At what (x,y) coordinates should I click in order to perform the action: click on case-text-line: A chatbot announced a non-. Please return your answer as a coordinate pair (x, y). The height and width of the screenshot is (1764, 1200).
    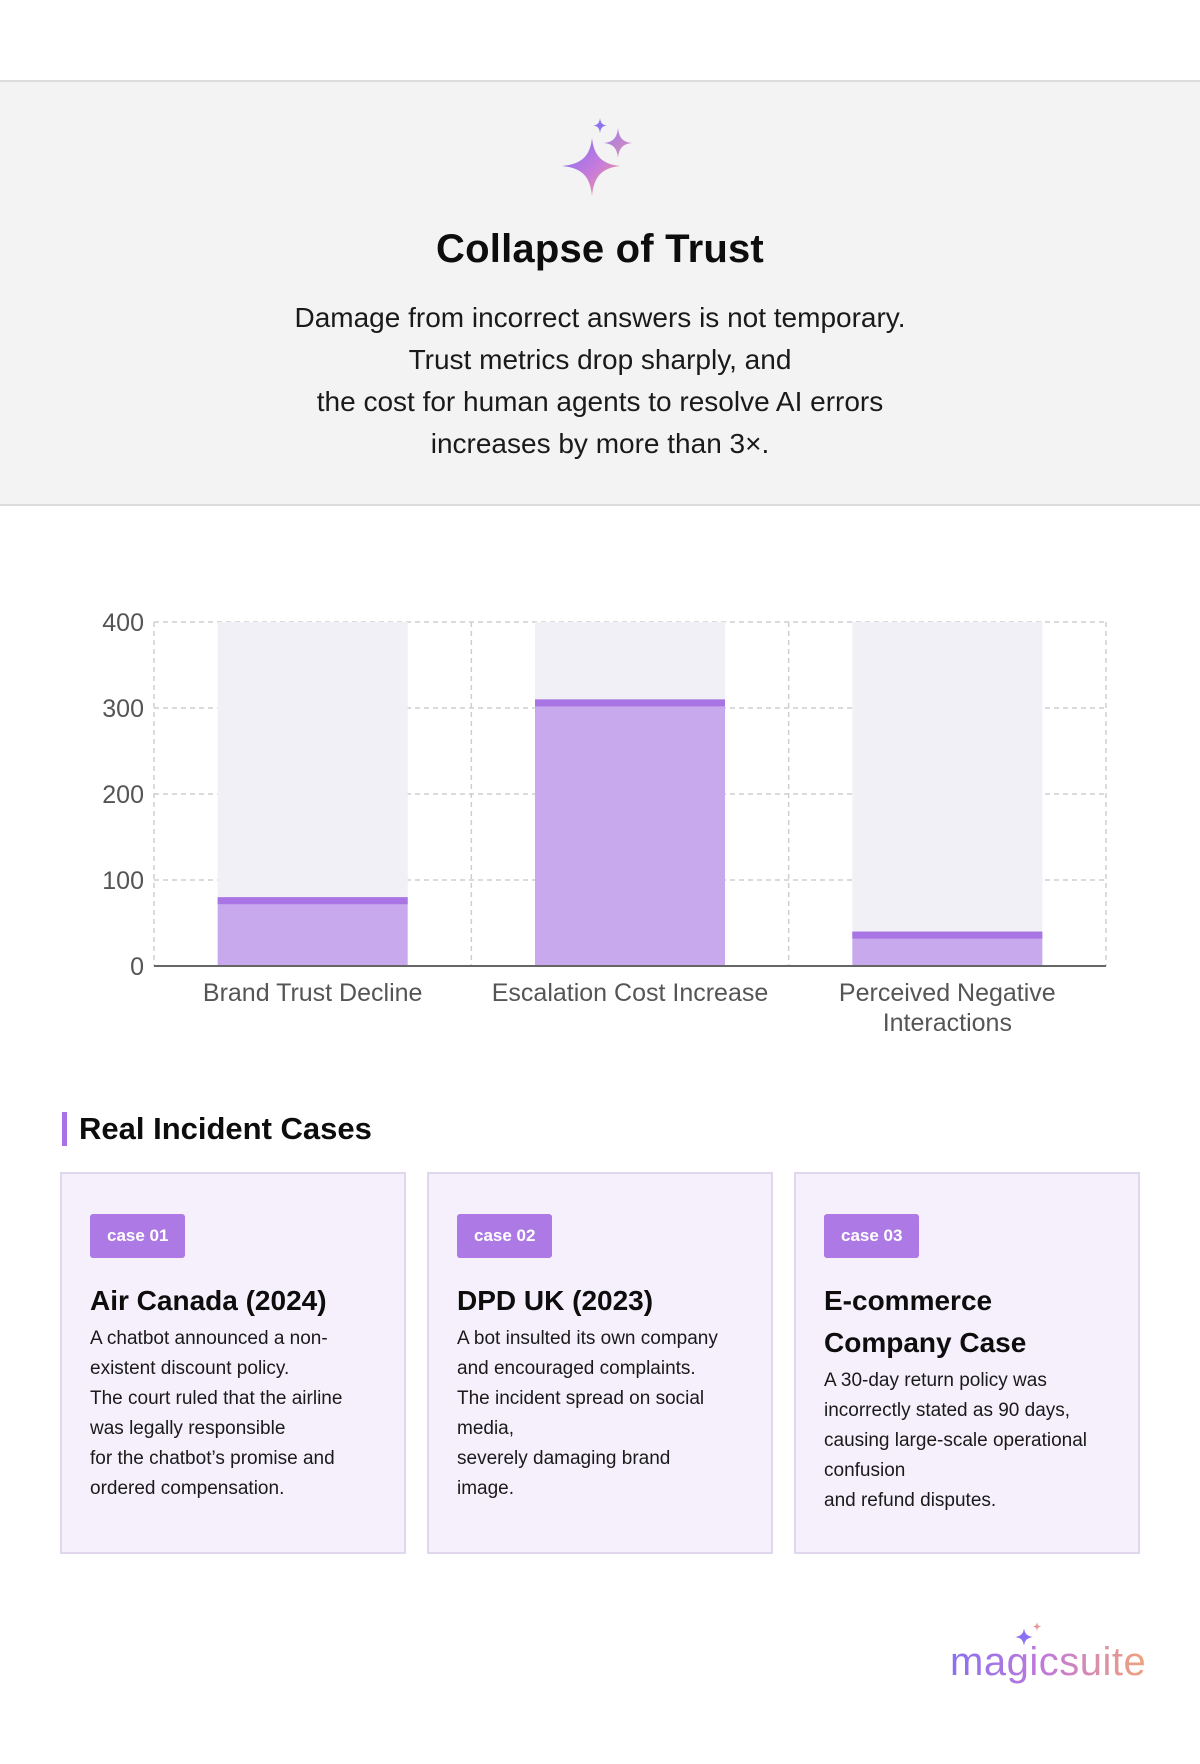
    Looking at the image, I should click on (209, 1338).